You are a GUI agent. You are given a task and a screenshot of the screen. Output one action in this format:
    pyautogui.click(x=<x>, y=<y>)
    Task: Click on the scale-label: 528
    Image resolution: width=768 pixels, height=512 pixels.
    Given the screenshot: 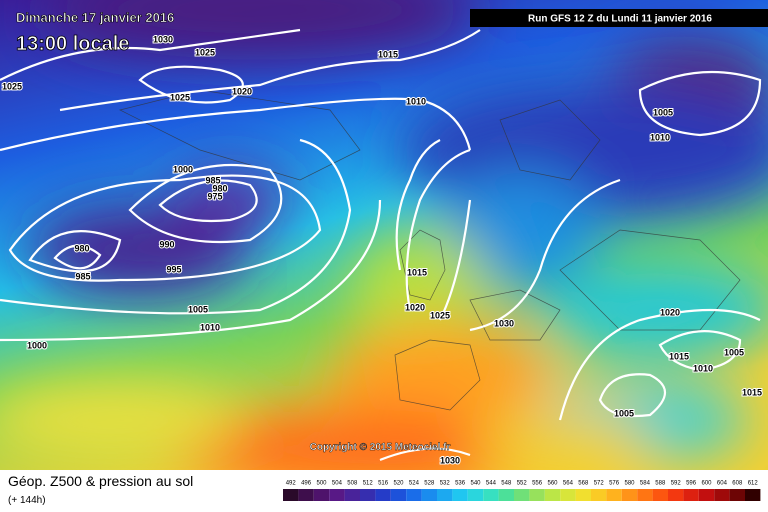 What is the action you would take?
    pyautogui.click(x=429, y=484)
    